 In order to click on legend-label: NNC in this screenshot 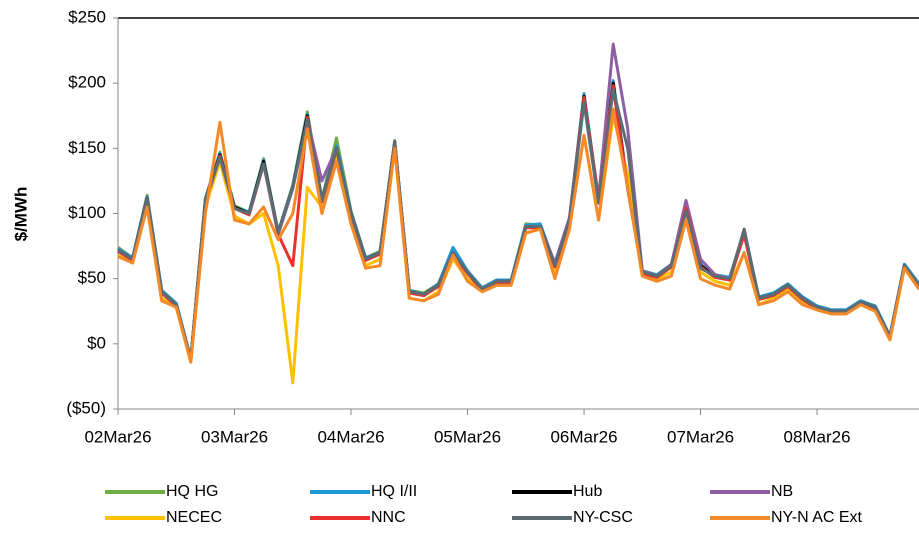, I will do `click(388, 517)`.